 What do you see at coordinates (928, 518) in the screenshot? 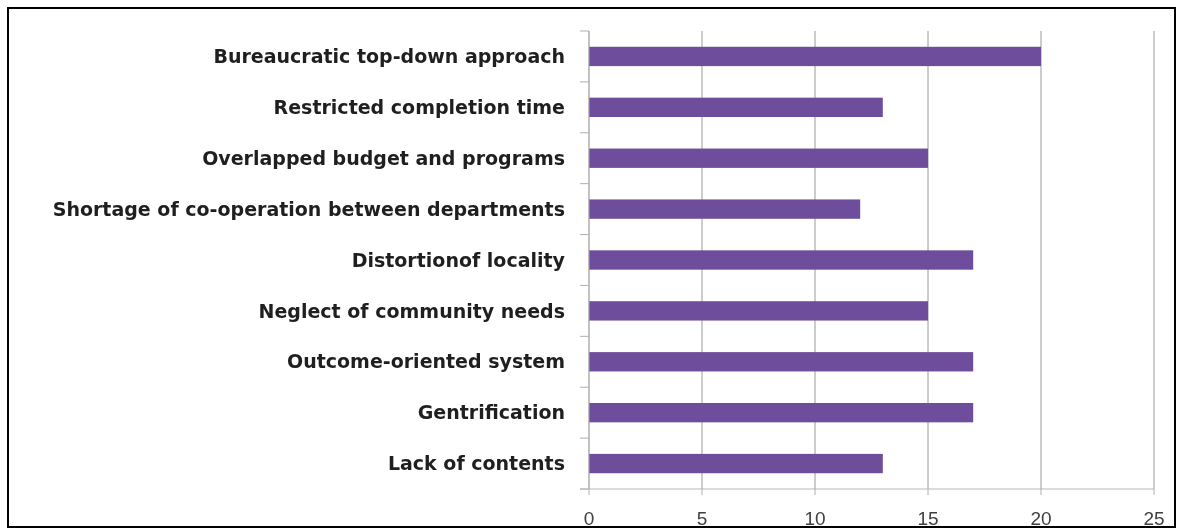
I see `x-tick-label: 15` at bounding box center [928, 518].